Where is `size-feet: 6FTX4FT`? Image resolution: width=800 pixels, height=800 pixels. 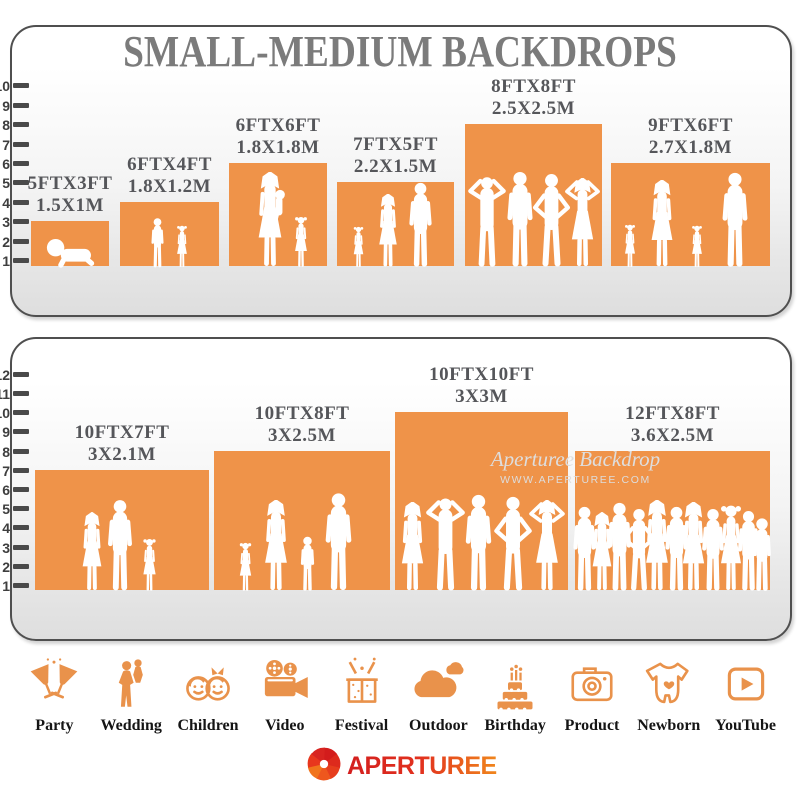
size-feet: 6FTX4FT is located at coordinates (169, 164).